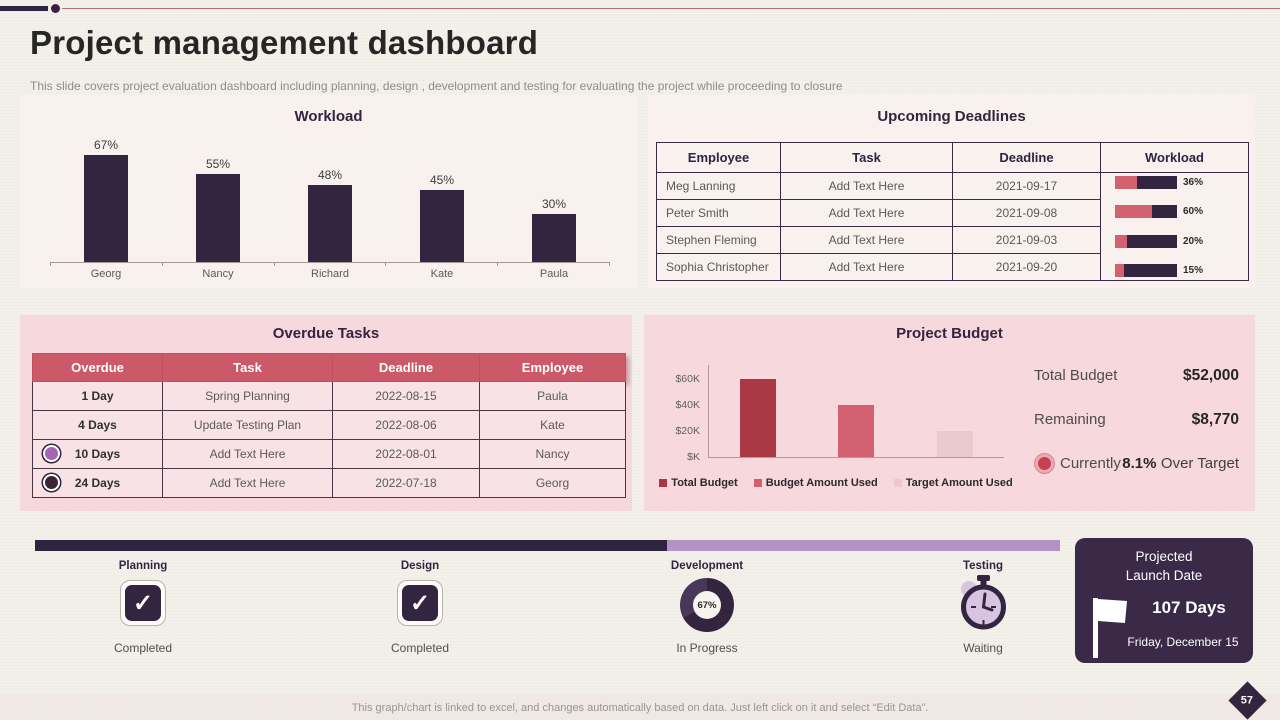  What do you see at coordinates (718, 240) in the screenshot?
I see `deadlines-employee: Stephen Fleming` at bounding box center [718, 240].